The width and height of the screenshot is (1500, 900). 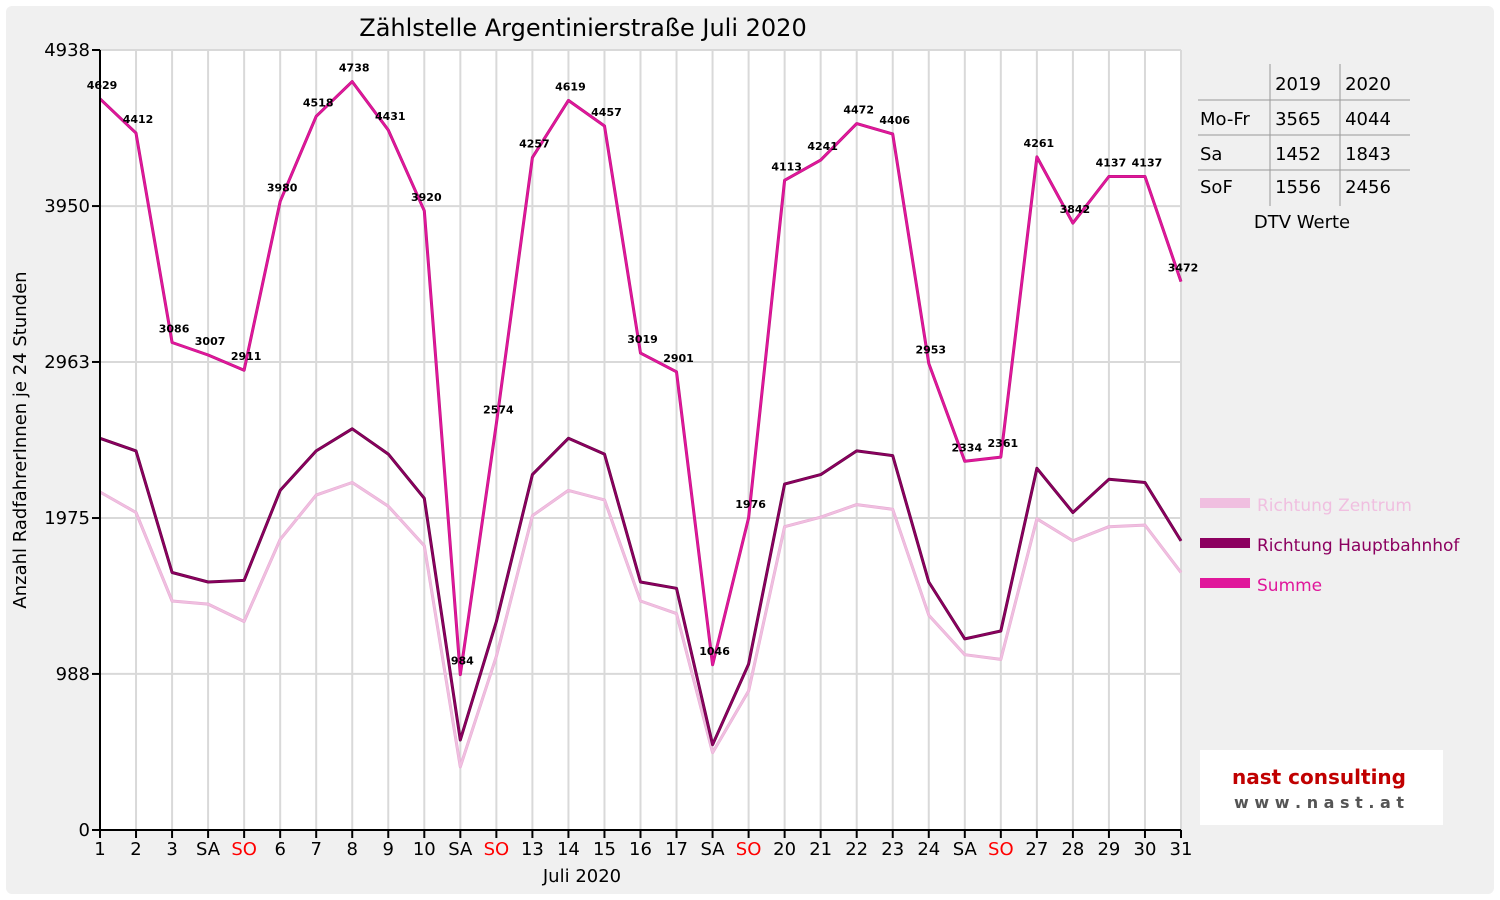 What do you see at coordinates (1181, 849) in the screenshot?
I see `x-tick-label: 31` at bounding box center [1181, 849].